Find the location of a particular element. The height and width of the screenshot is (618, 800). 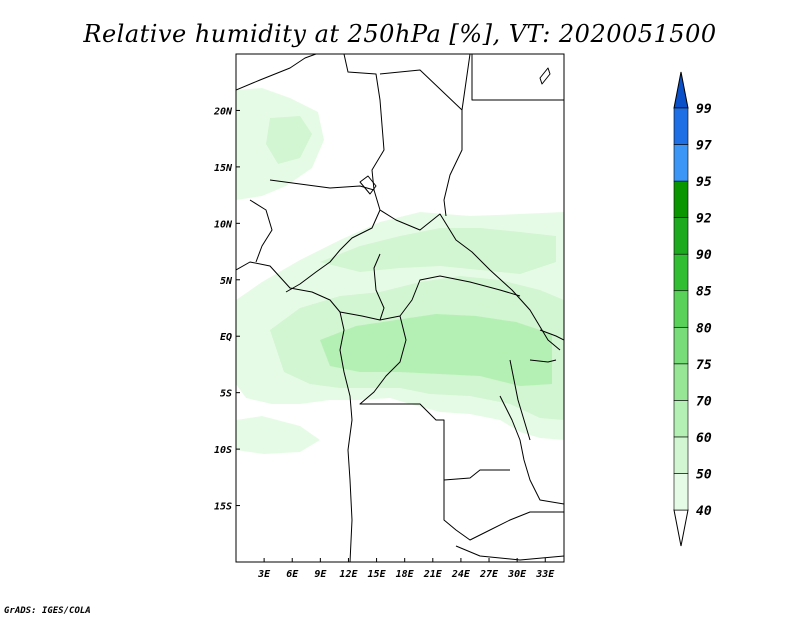

lat-tick-label: 10N is located at coordinates (223, 224).